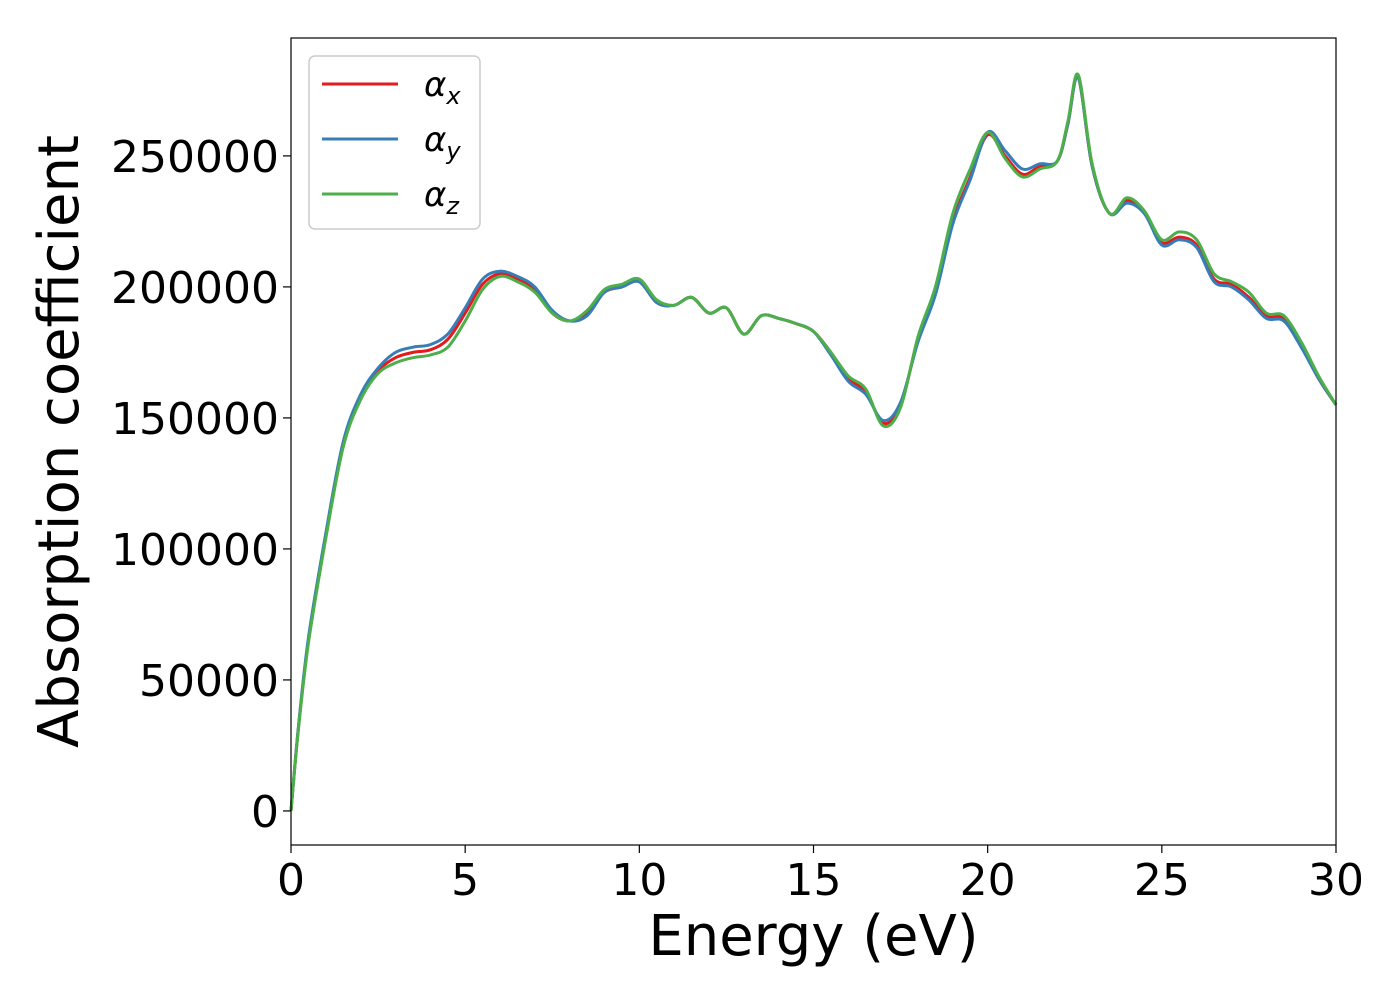 Image resolution: width=1400 pixels, height=1000 pixels. Describe the element at coordinates (465, 880) in the screenshot. I see `x-tick-label: 5` at that location.